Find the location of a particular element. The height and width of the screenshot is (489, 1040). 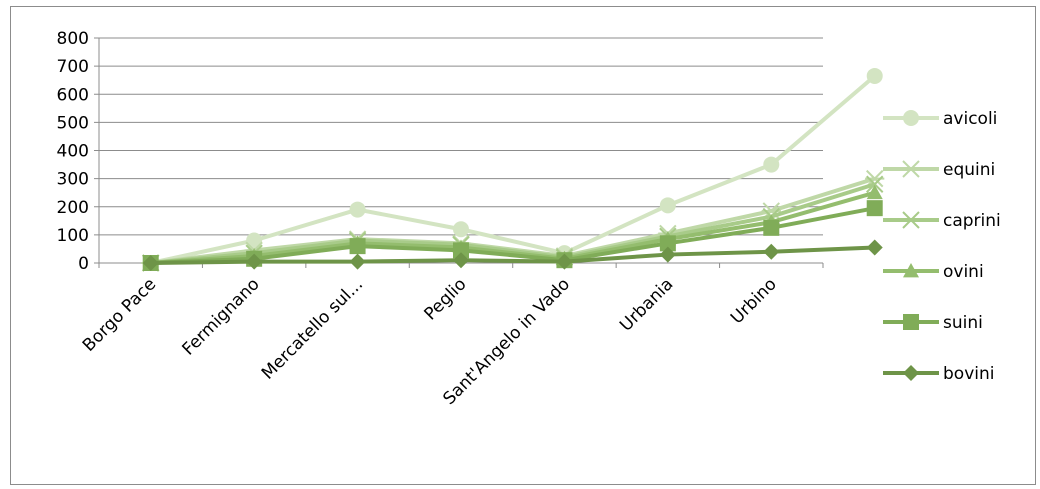

series-bovini is located at coordinates (512, 255).